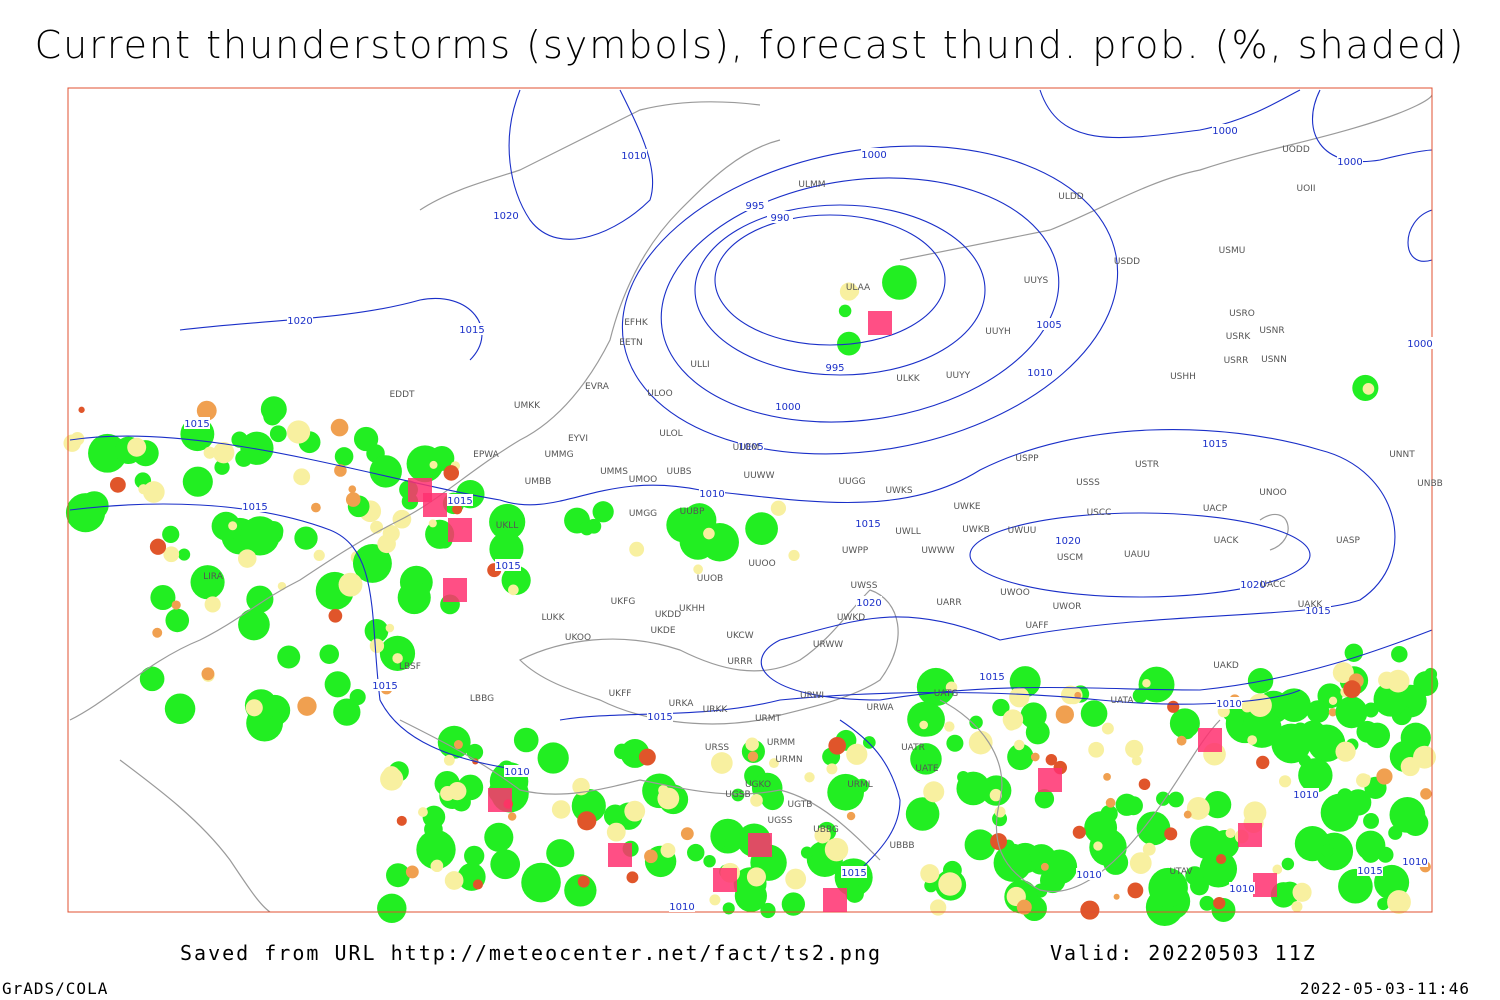  Describe the element at coordinates (834, 368) in the screenshot. I see `isobar-label: 995` at that location.